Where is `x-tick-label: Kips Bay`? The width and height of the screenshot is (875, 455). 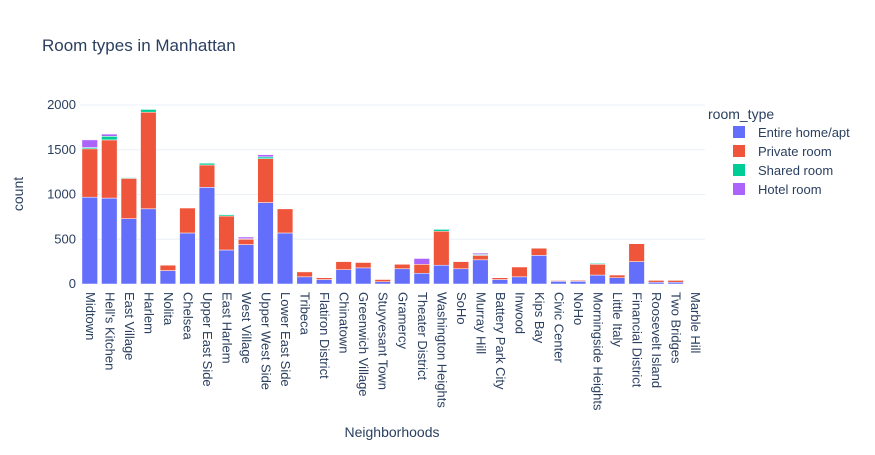 x-tick-label: Kips Bay is located at coordinates (539, 318).